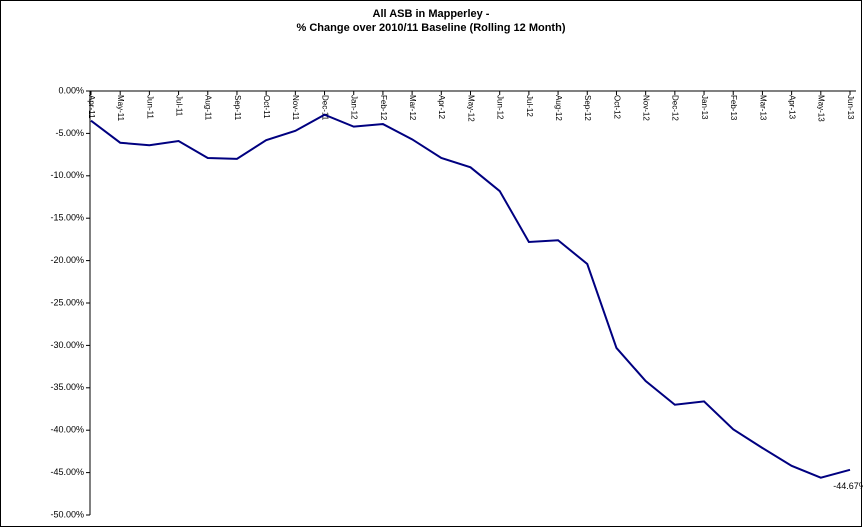 The image size is (863, 528). Describe the element at coordinates (850, 107) in the screenshot. I see `x-tick-label: Jun-13` at that location.